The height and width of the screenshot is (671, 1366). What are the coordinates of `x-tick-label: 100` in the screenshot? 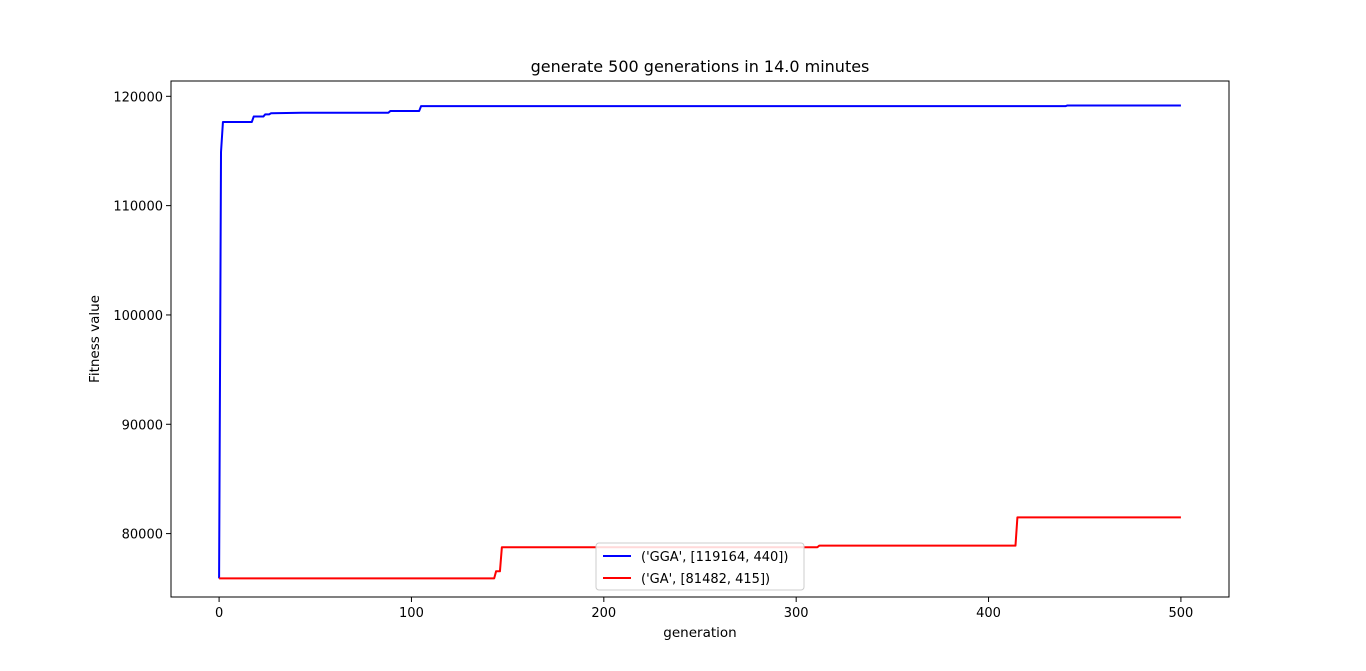 It's located at (411, 613).